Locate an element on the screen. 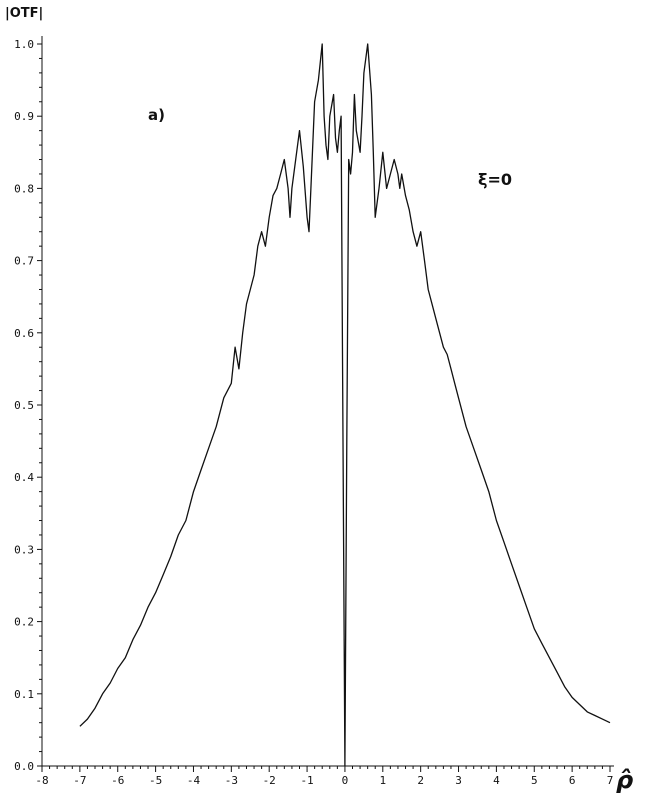 The width and height of the screenshot is (645, 804). x-axis-label: ρ̂ is located at coordinates (624, 780).